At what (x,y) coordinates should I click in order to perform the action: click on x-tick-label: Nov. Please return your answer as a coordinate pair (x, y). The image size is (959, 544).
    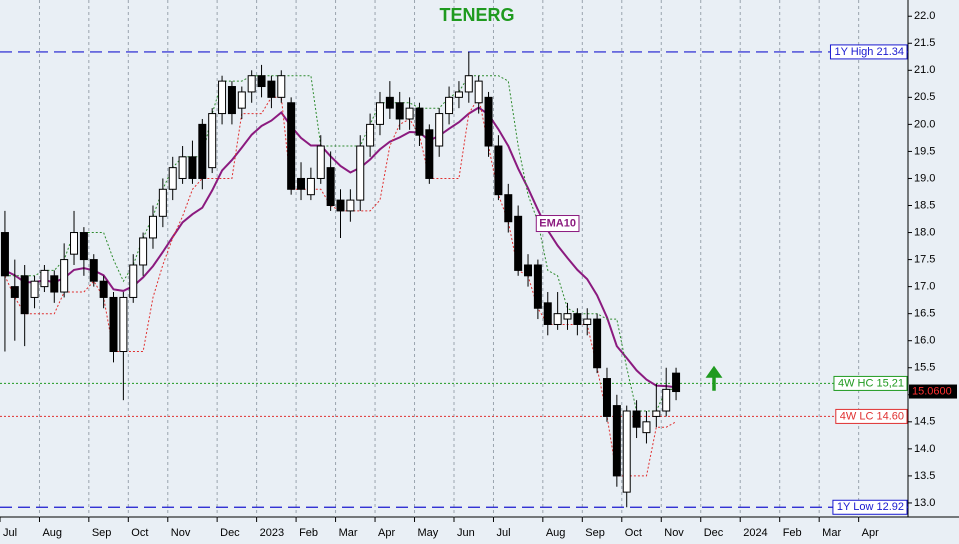
    Looking at the image, I should click on (181, 533).